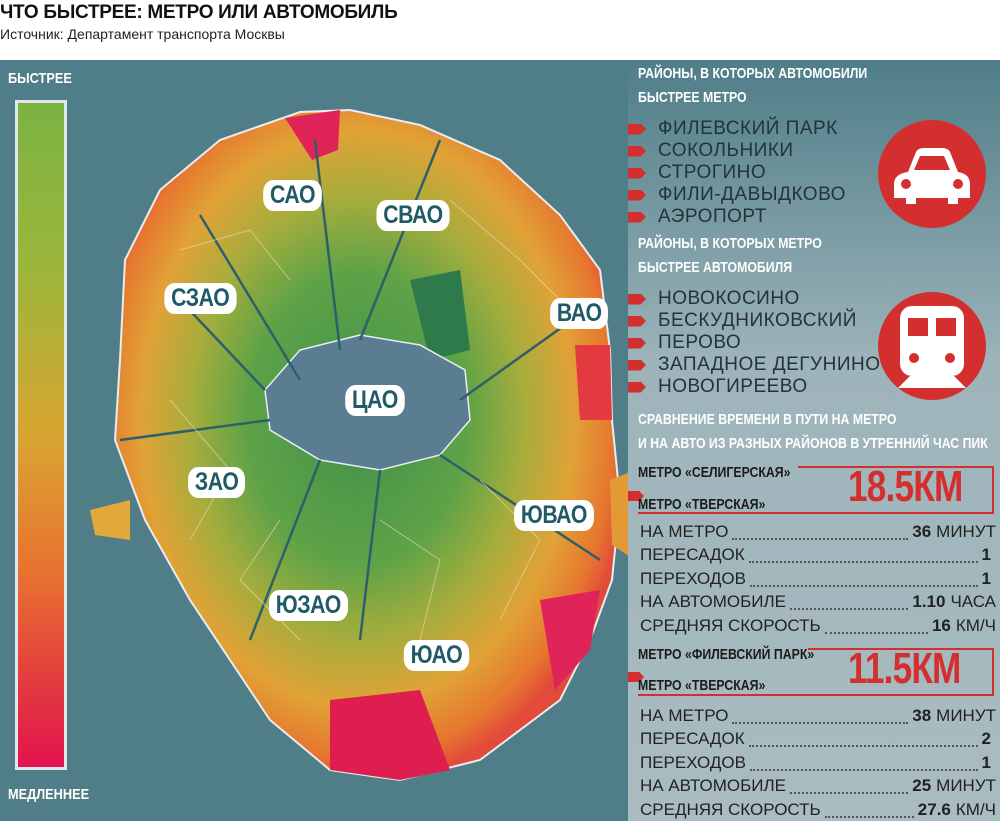  I want to click on list-item: ЗАПАДНОЕ ДЕГУНИНО, so click(754, 365).